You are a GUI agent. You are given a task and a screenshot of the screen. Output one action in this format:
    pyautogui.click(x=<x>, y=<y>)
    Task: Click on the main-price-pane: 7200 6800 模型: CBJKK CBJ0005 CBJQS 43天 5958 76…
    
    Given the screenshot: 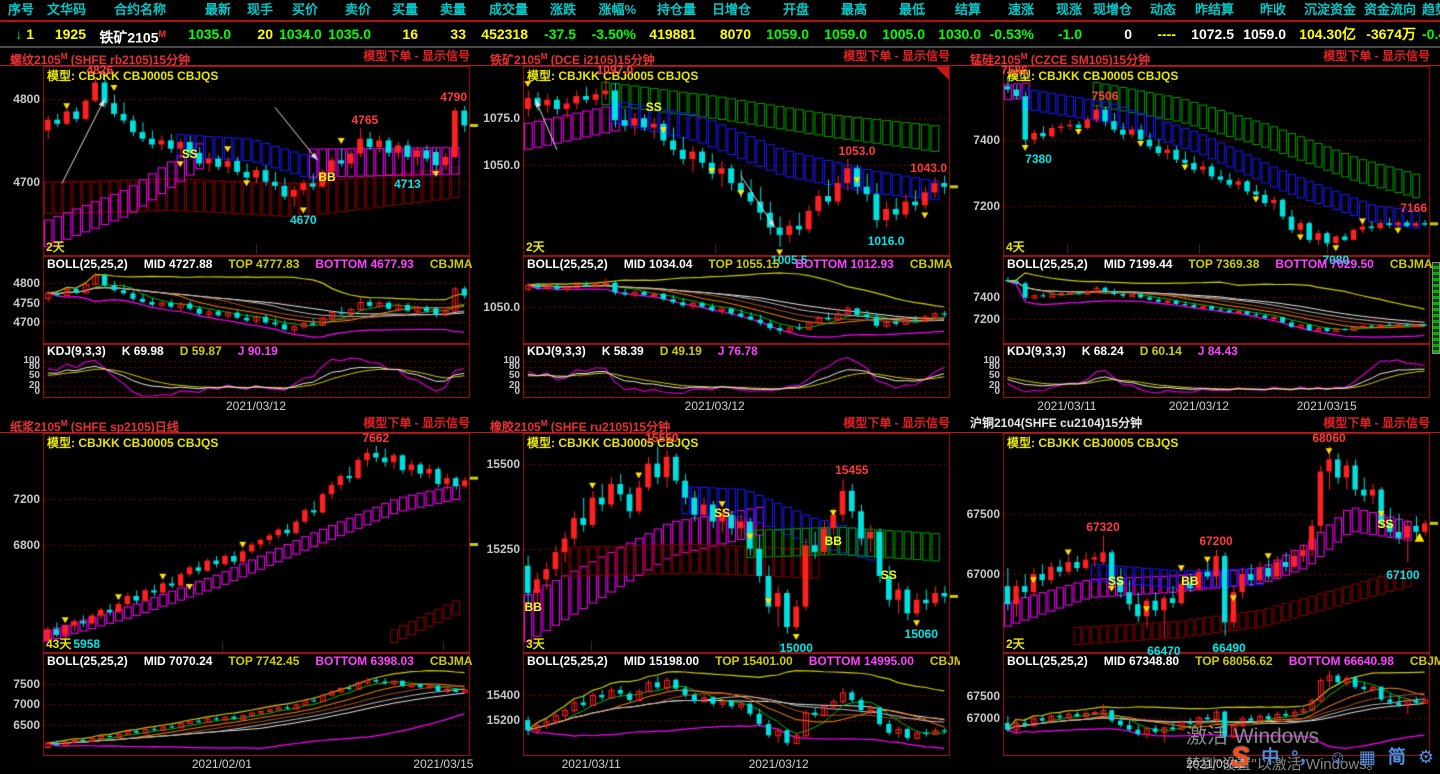 What is the action you would take?
    pyautogui.click(x=240, y=542)
    